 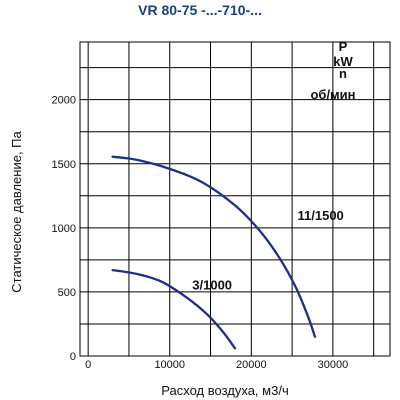 I want to click on corner-annotation: об/мин, so click(x=332, y=94).